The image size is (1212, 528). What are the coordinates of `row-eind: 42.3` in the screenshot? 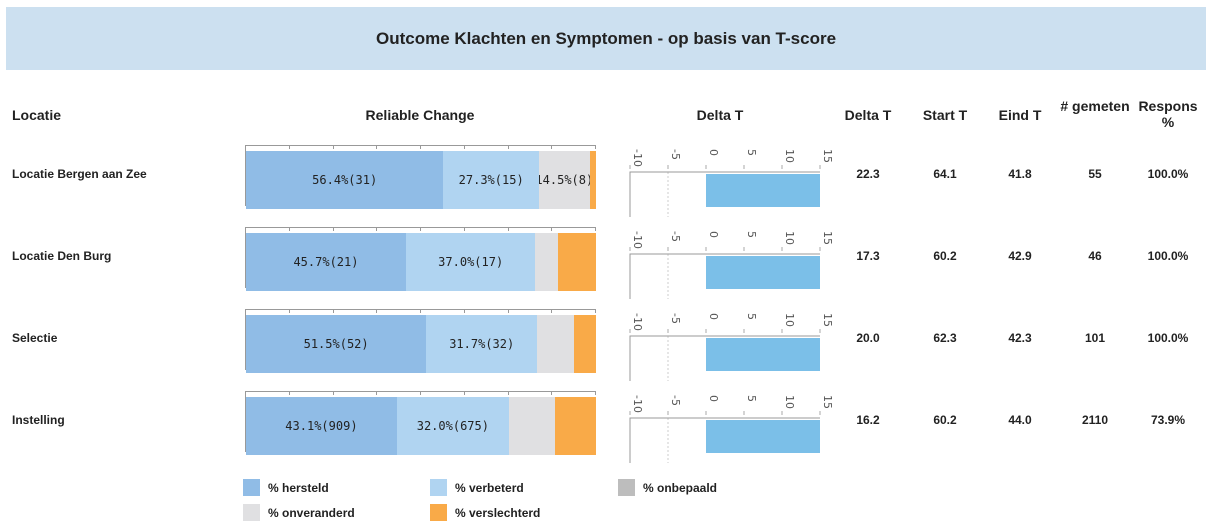 It's located at (1020, 338).